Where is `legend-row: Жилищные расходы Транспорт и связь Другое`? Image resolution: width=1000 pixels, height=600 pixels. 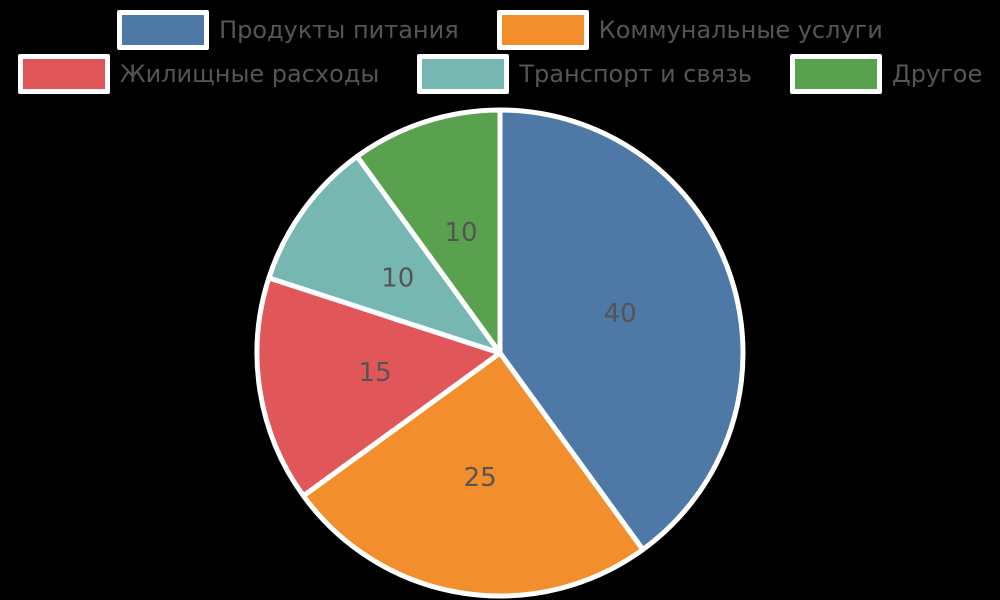 legend-row: Жилищные расходы Транспорт и связь Другое is located at coordinates (500, 74).